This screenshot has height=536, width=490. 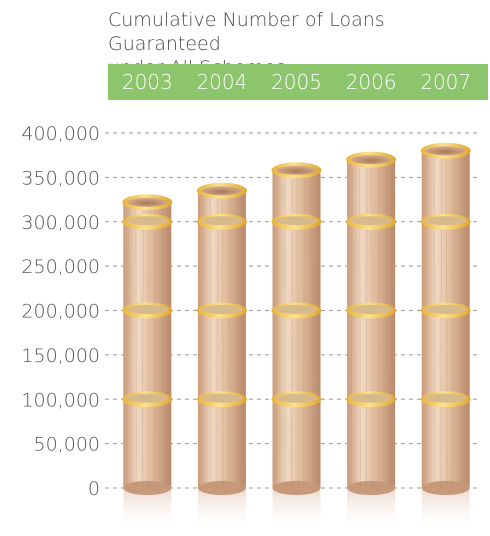 I want to click on y-tick-label: 250,000, so click(x=60, y=267).